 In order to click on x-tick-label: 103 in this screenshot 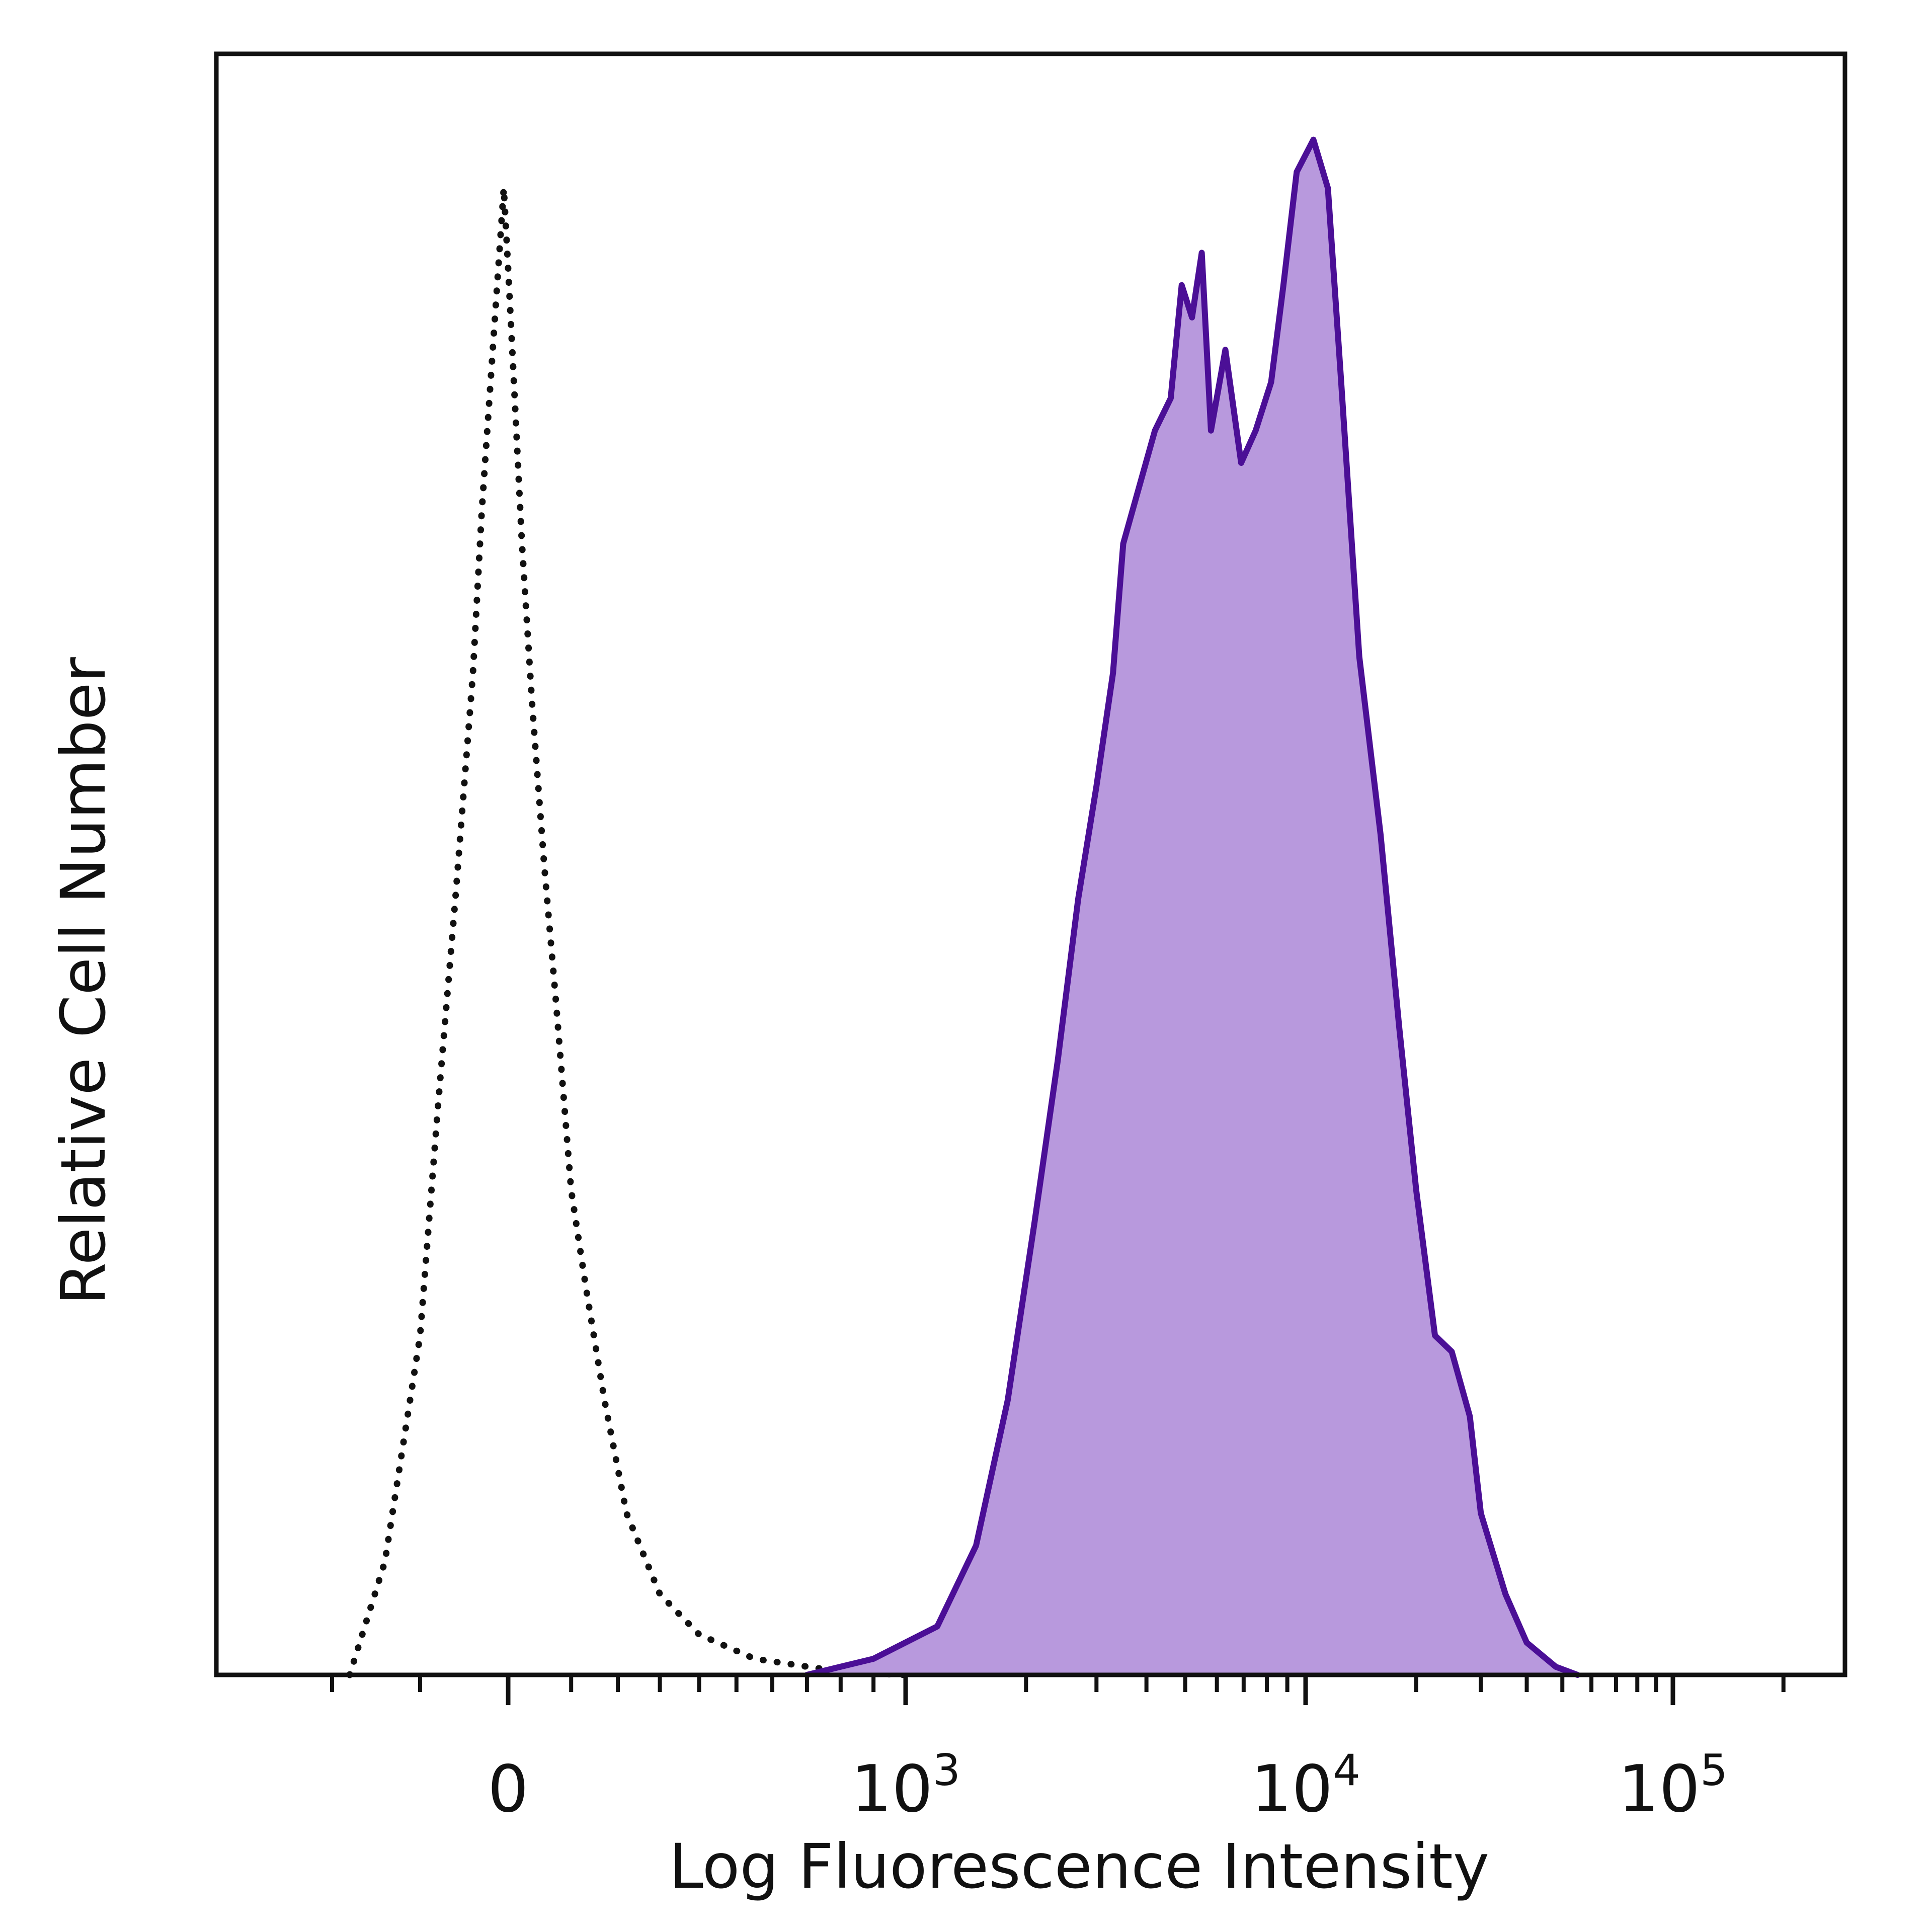, I will do `click(906, 1786)`.